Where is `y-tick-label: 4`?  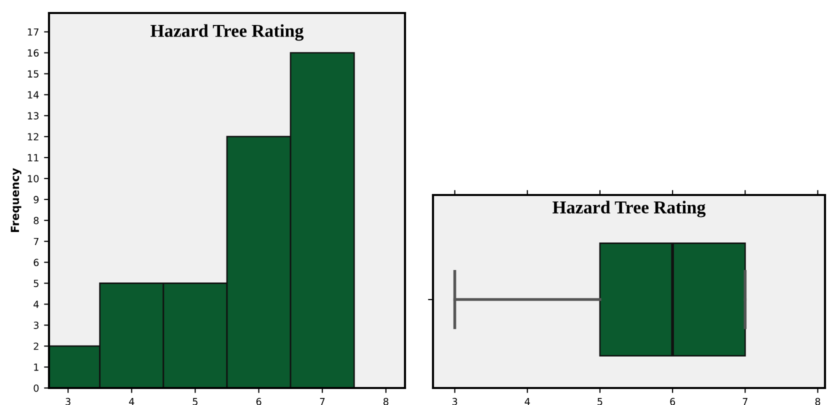 y-tick-label: 4 is located at coordinates (36, 304).